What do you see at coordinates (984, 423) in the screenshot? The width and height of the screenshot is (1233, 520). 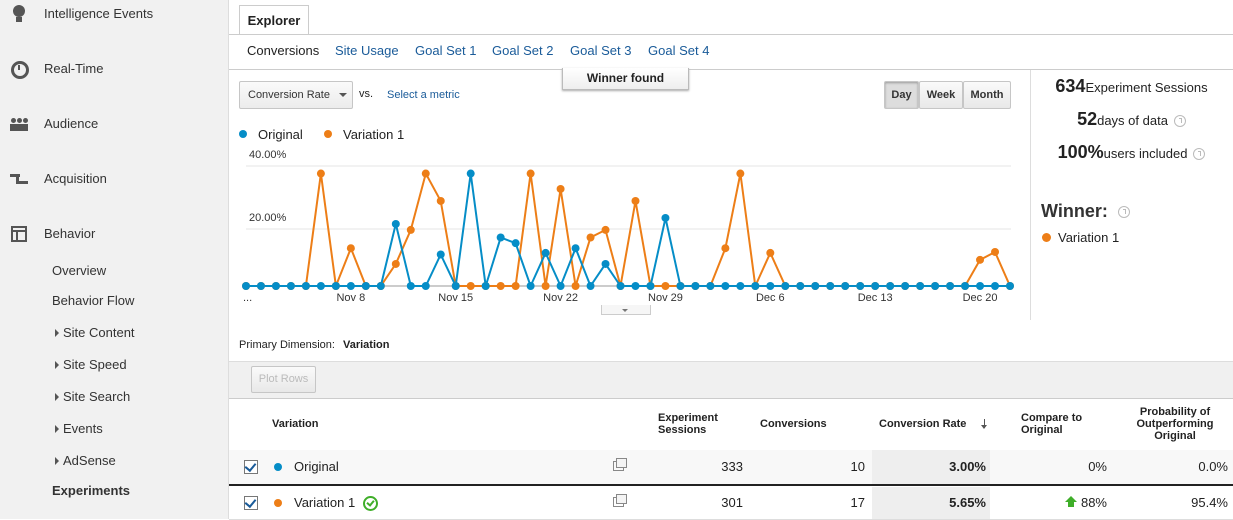 I see `sort-arrow` at bounding box center [984, 423].